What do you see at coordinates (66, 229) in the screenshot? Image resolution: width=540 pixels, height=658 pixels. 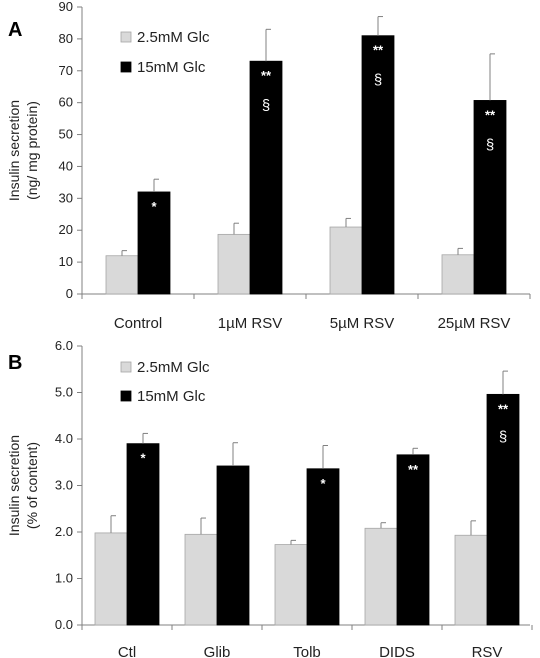 I see `y-tick-label: 20` at bounding box center [66, 229].